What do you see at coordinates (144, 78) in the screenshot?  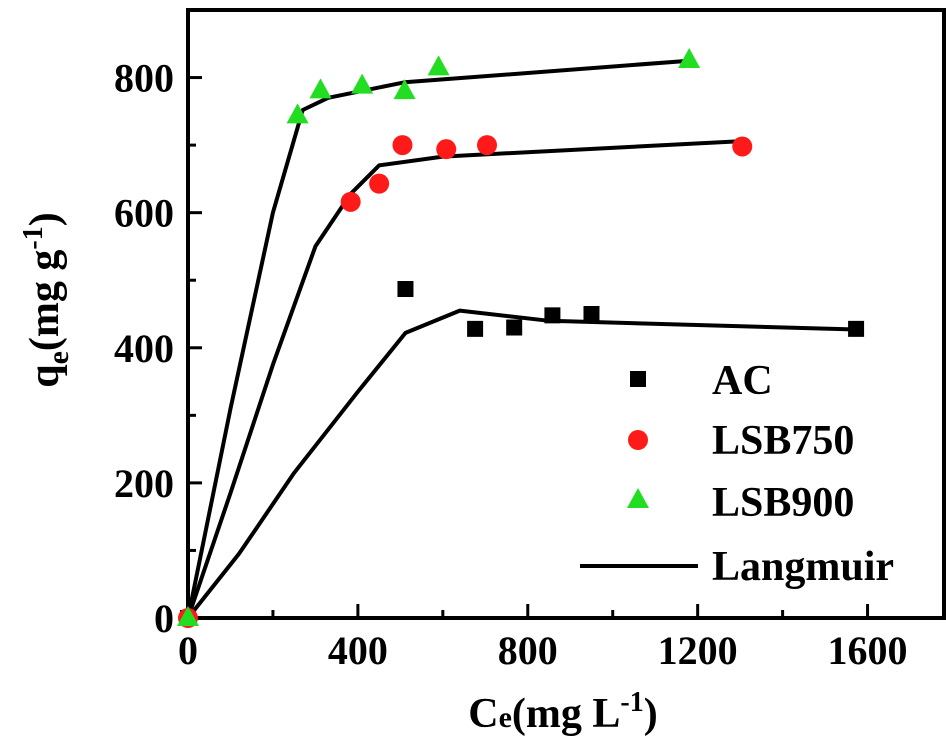 I see `y-tick-label: 800` at bounding box center [144, 78].